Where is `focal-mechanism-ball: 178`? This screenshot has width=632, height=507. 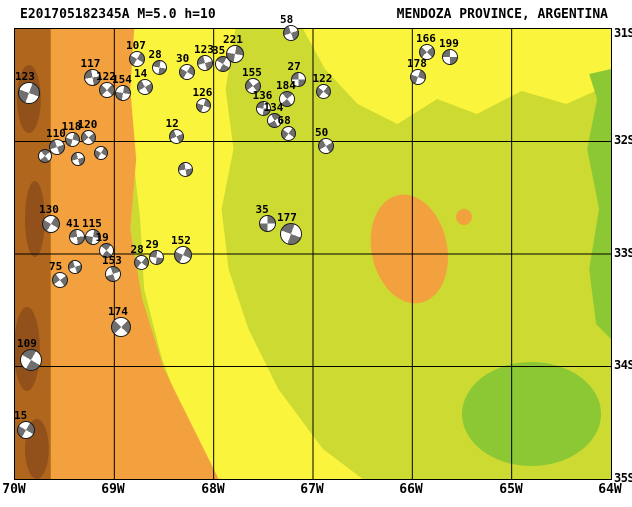 focal-mechanism-ball: 178 is located at coordinates (417, 71).